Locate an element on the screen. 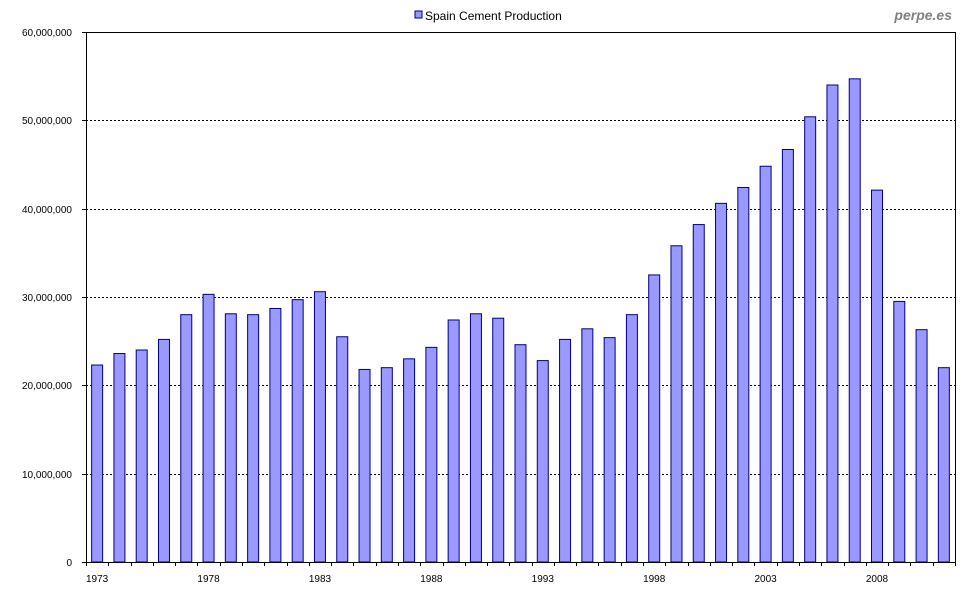 This screenshot has width=980, height=605. bar-1985 is located at coordinates (364, 465).